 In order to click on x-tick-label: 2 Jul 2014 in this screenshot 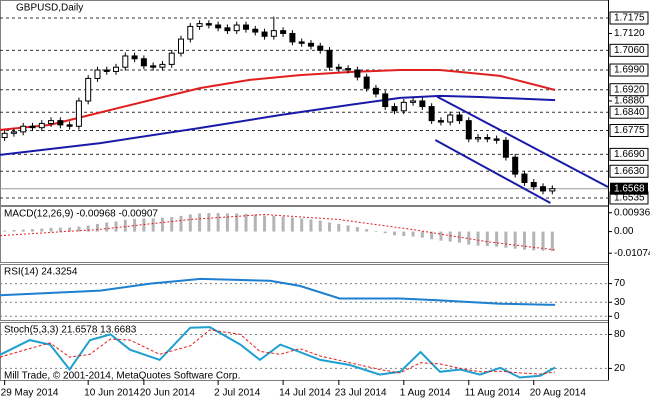, I will do `click(237, 393)`.